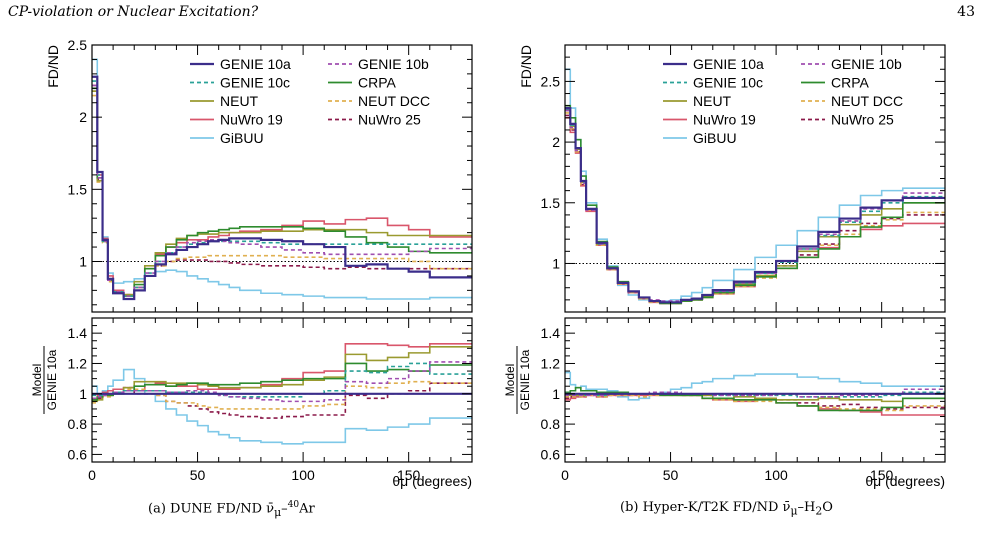 The image size is (983, 548). Describe the element at coordinates (755, 205) in the screenshot. I see `series-line-genie-10a` at that location.